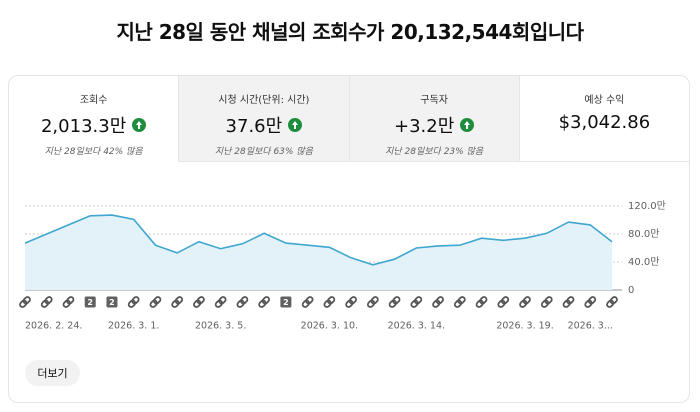 The width and height of the screenshot is (700, 412). I want to click on card-value: +3.2만, so click(424, 126).